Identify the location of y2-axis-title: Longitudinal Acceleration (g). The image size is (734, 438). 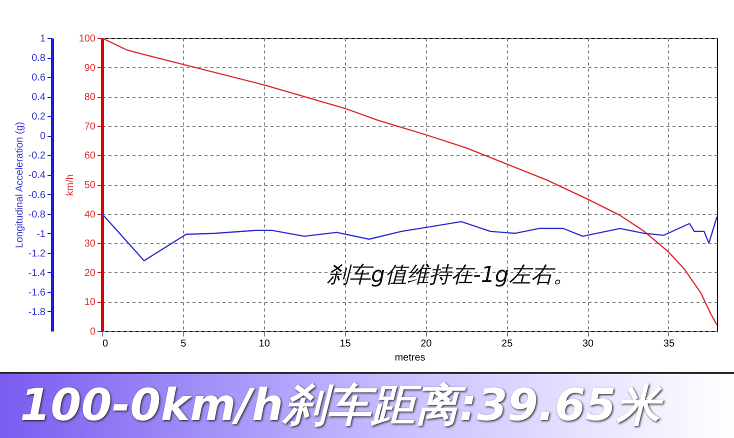
(20, 185).